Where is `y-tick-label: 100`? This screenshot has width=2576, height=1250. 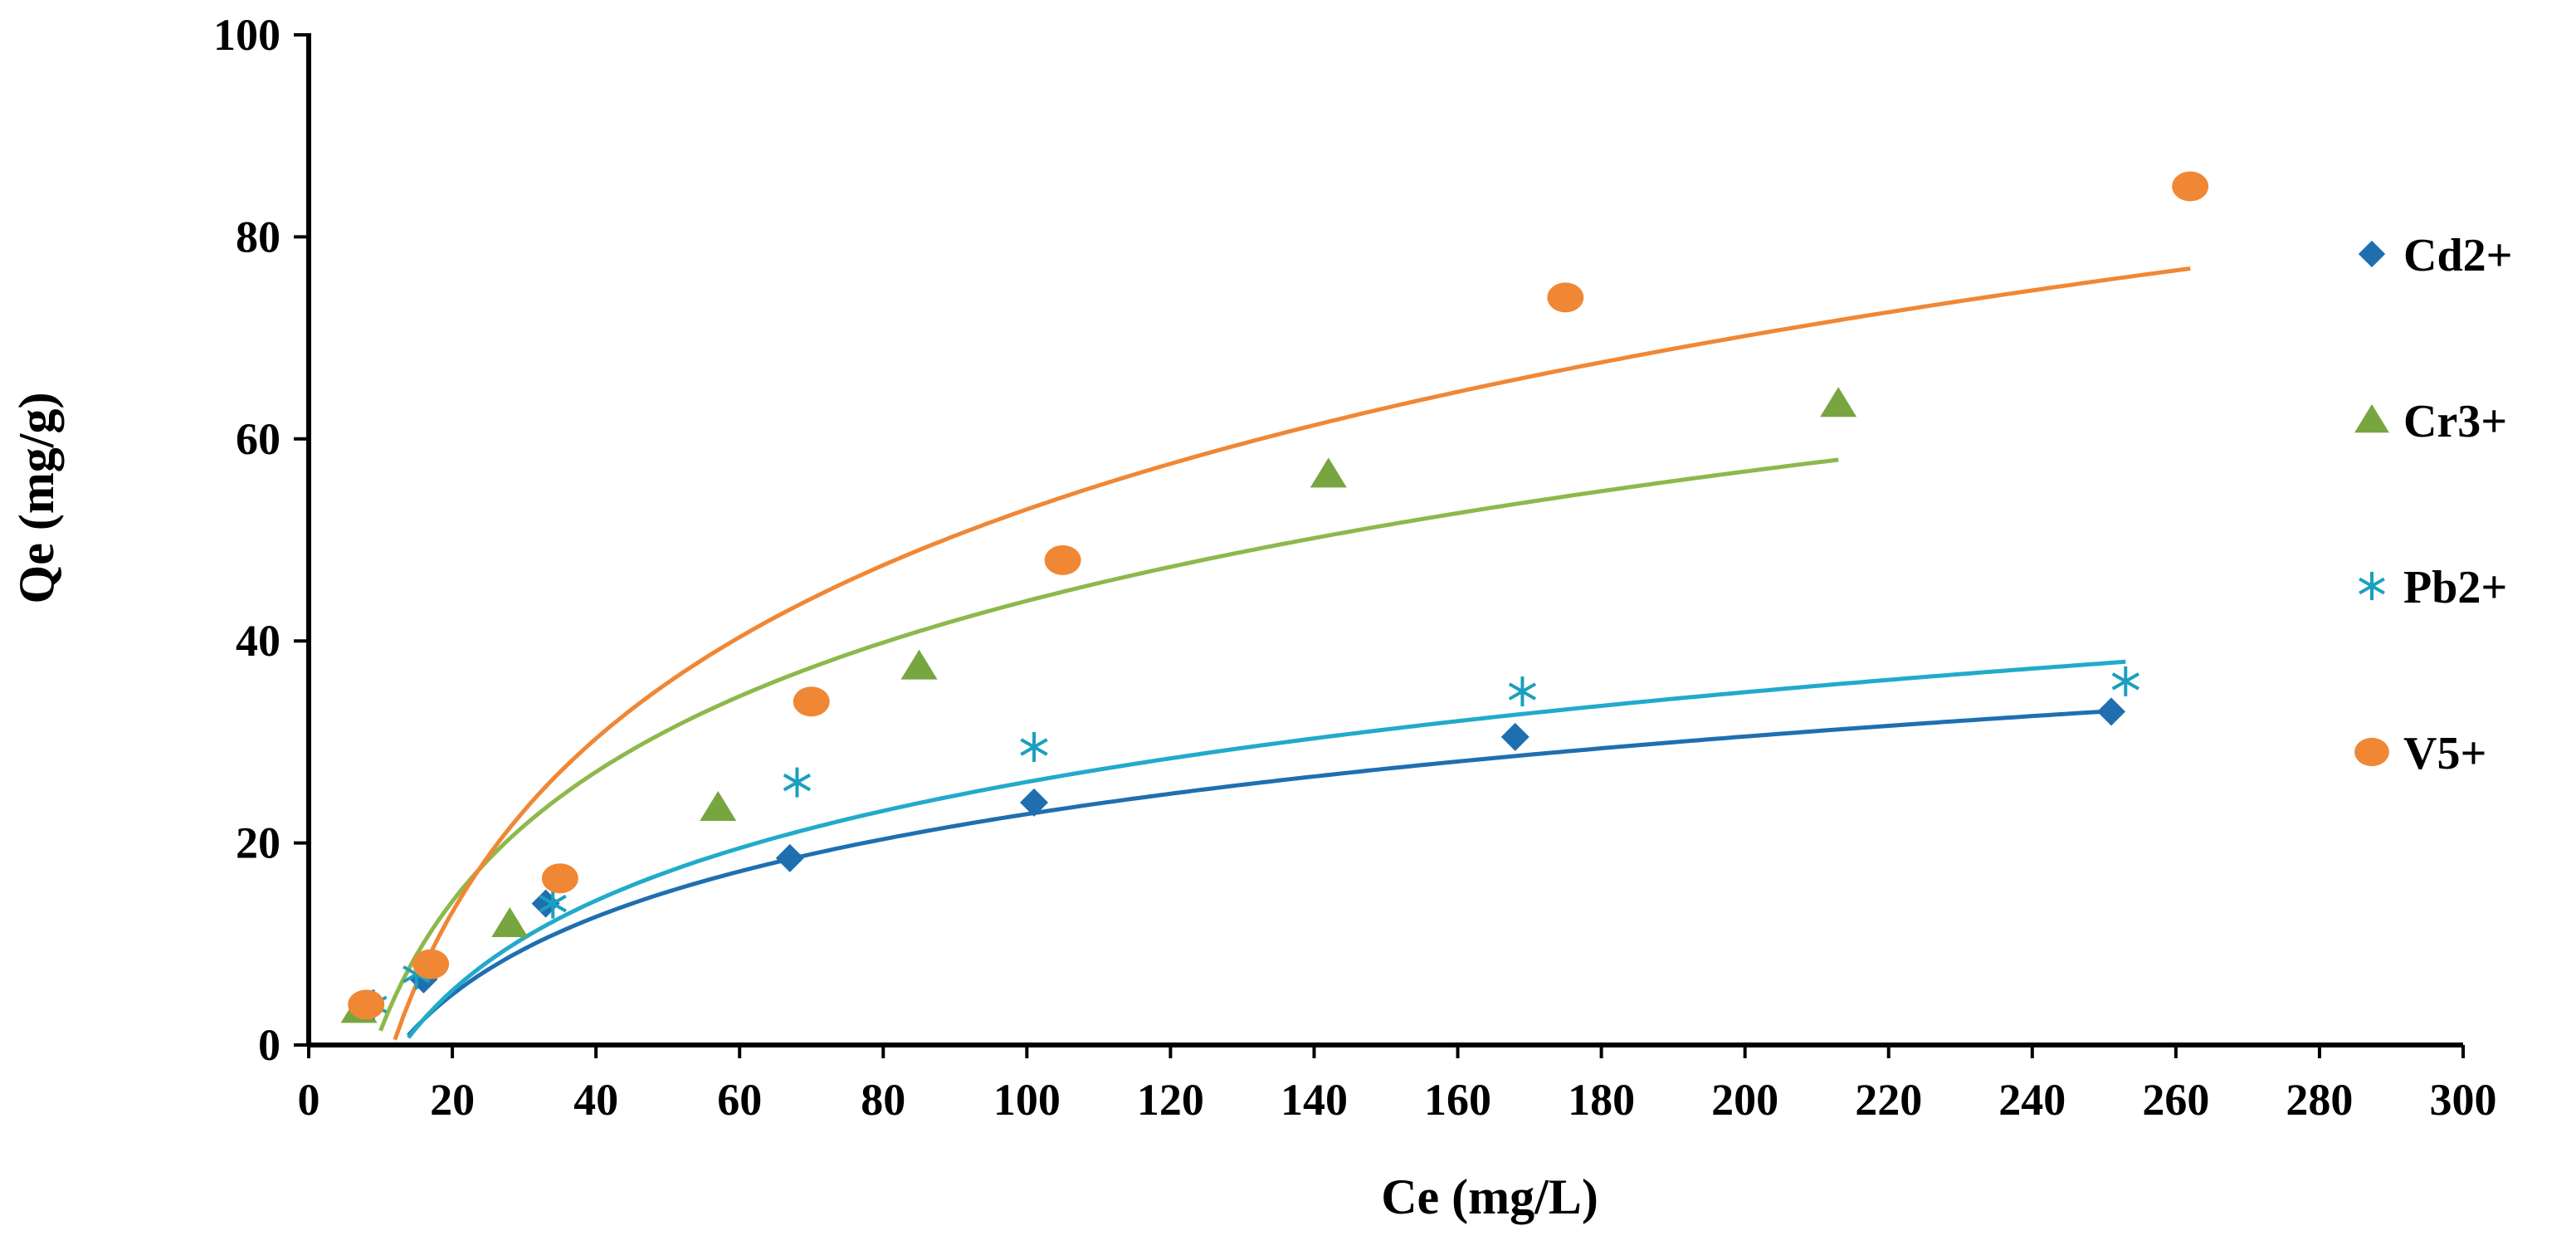
y-tick-label: 100 is located at coordinates (247, 35).